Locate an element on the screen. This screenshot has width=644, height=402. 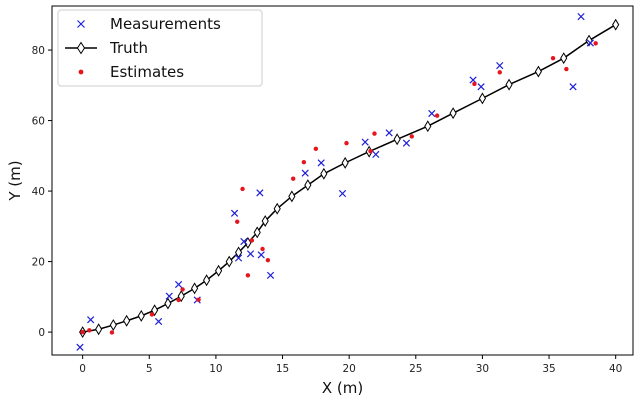
x-tick-label: 40 is located at coordinates (615, 369).